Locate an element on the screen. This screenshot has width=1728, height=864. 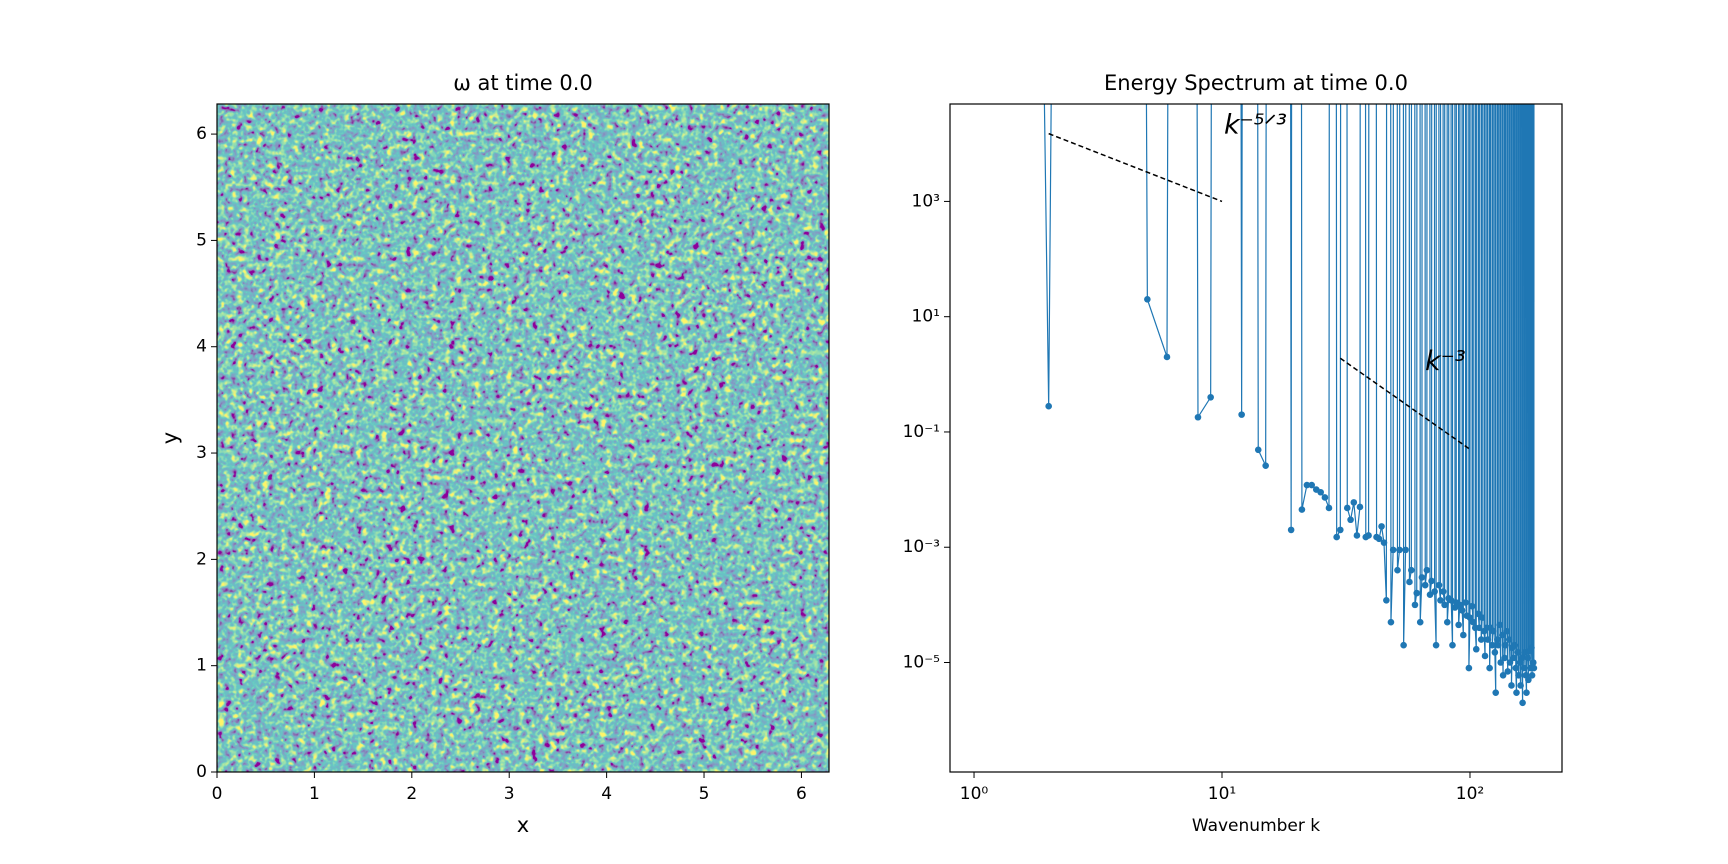
y-tick-label: 4 is located at coordinates (201, 347).